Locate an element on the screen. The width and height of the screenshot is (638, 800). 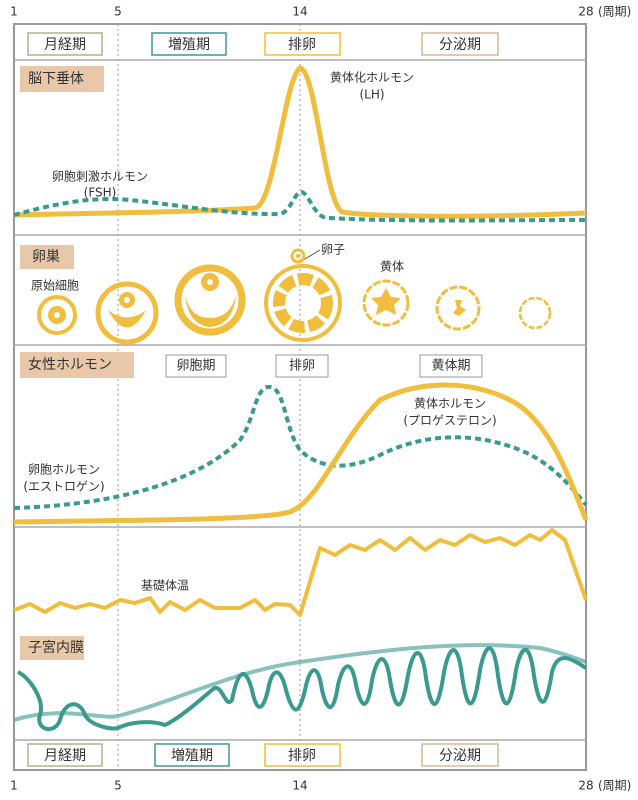
curve-label: (プロゲステロン) is located at coordinates (449, 421).